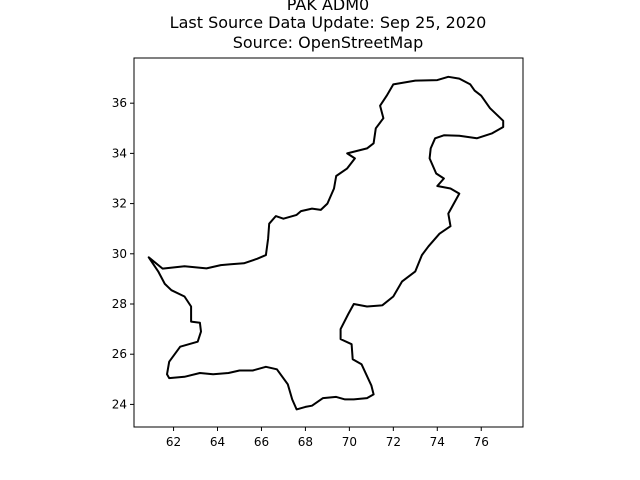 The height and width of the screenshot is (480, 640). Describe the element at coordinates (437, 442) in the screenshot. I see `x-tick-label: 74` at that location.